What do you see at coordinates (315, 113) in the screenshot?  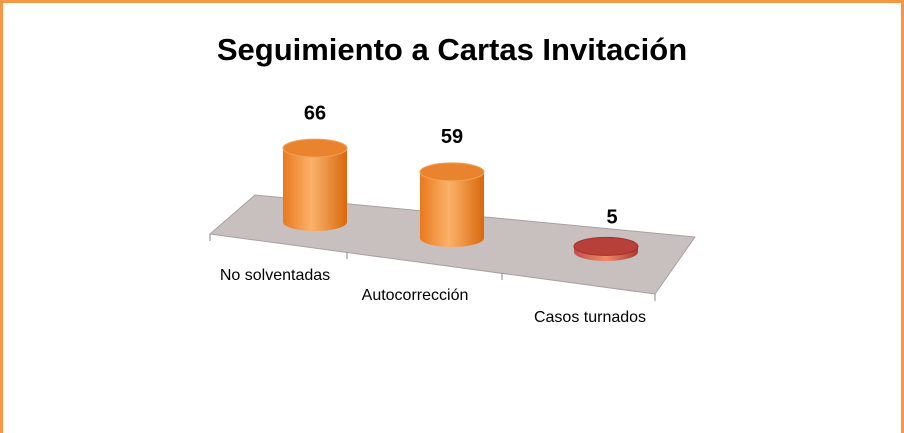 I see `value-label: 66` at bounding box center [315, 113].